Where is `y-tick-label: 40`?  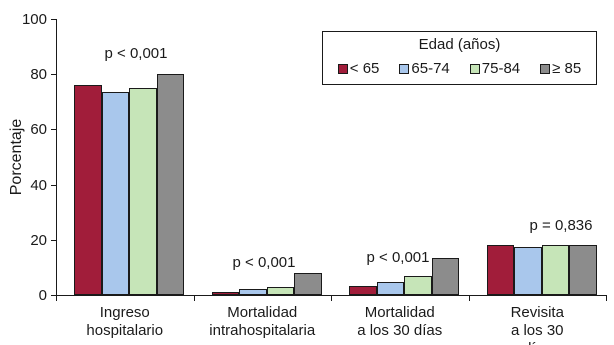 y-tick-label: 40 is located at coordinates (38, 185).